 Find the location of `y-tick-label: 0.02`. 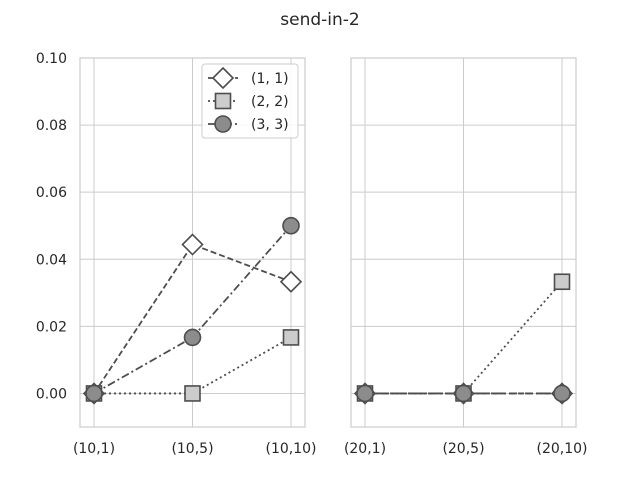

y-tick-label: 0.02 is located at coordinates (51, 327).